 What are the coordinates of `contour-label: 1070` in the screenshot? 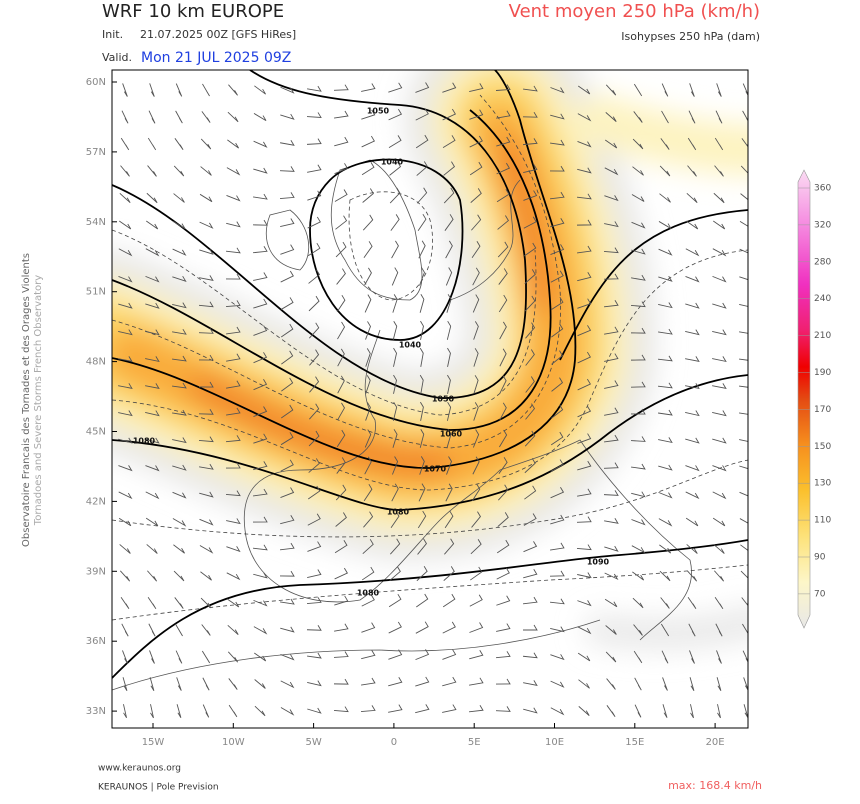 It's located at (435, 469).